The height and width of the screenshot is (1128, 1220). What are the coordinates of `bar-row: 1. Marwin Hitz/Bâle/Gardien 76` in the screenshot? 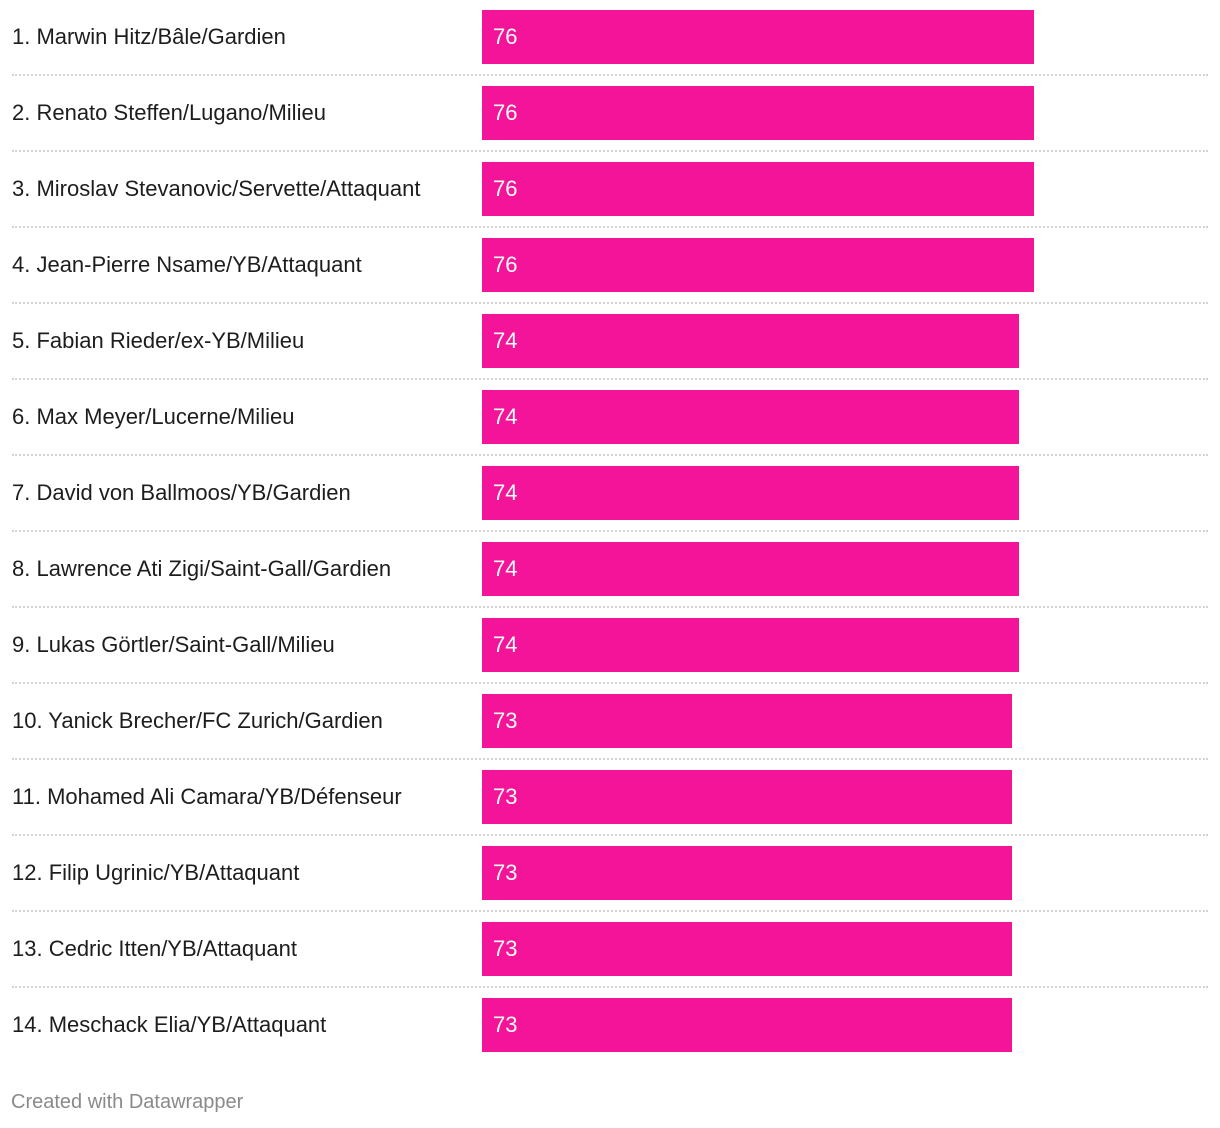 It's located at (610, 38).